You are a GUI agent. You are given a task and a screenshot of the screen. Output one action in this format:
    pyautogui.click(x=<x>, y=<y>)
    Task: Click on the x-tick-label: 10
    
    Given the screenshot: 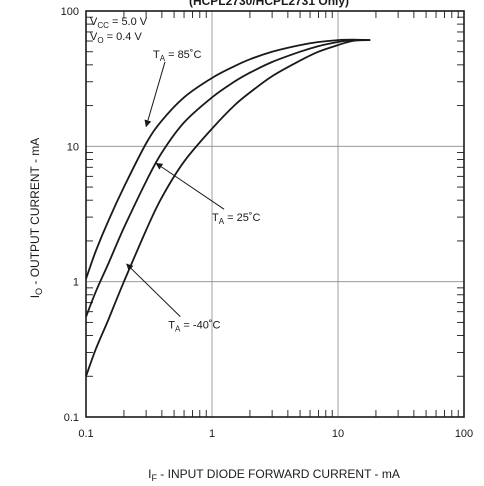 What is the action you would take?
    pyautogui.click(x=338, y=434)
    